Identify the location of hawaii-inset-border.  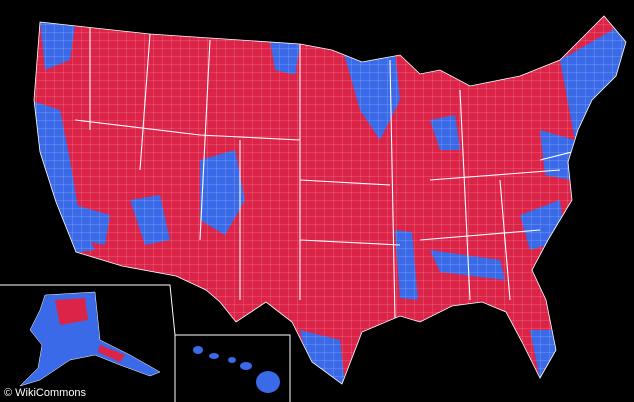
(233, 368).